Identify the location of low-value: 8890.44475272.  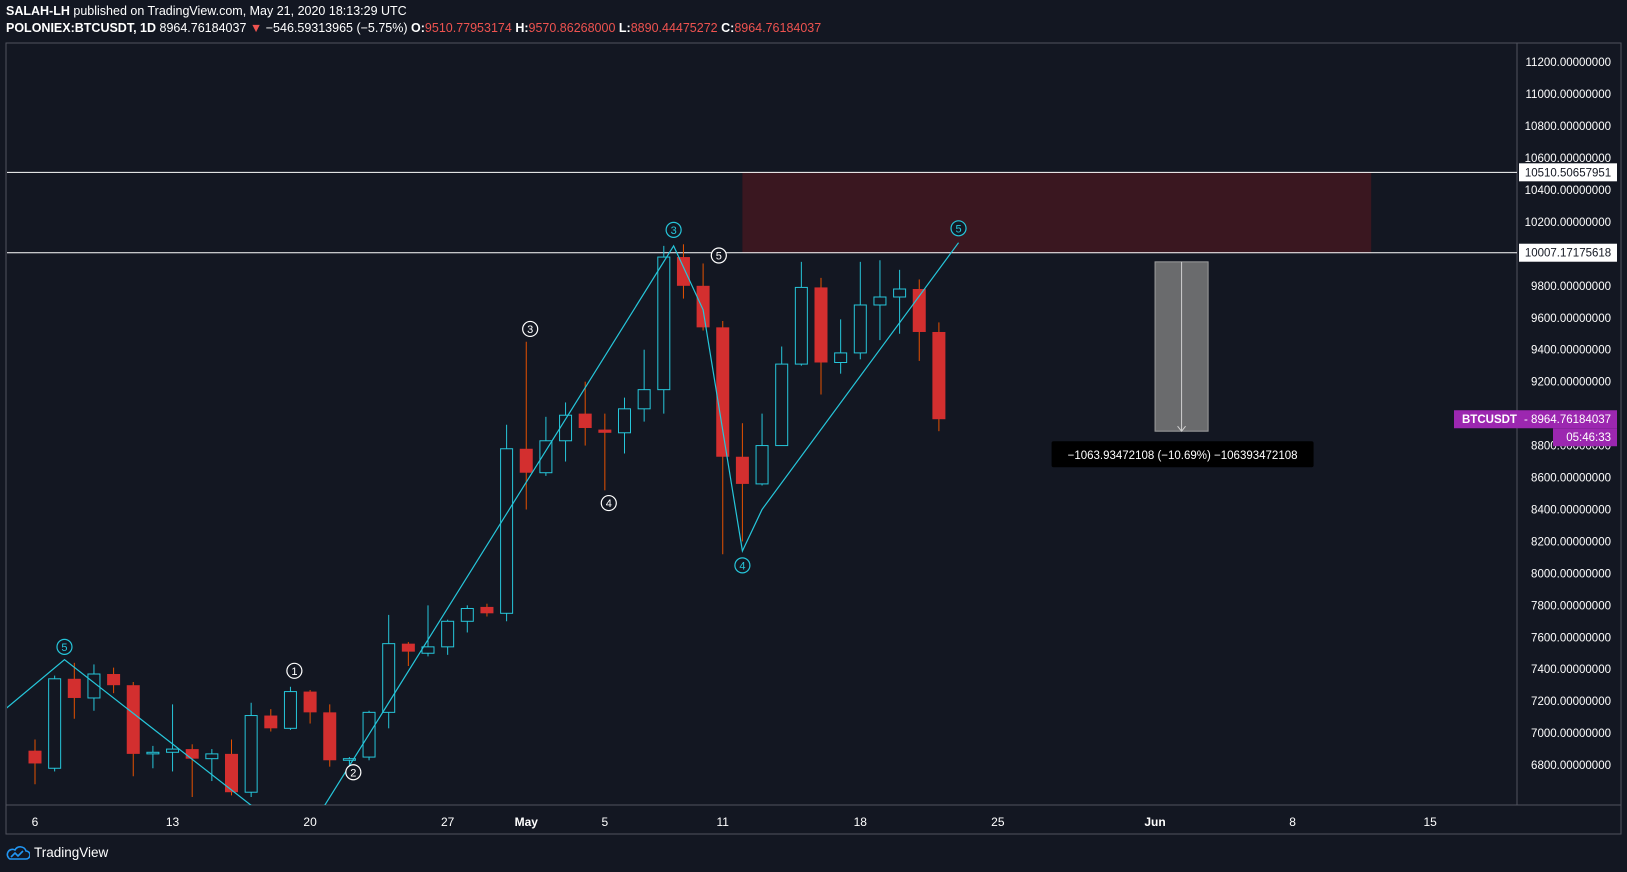
(674, 28).